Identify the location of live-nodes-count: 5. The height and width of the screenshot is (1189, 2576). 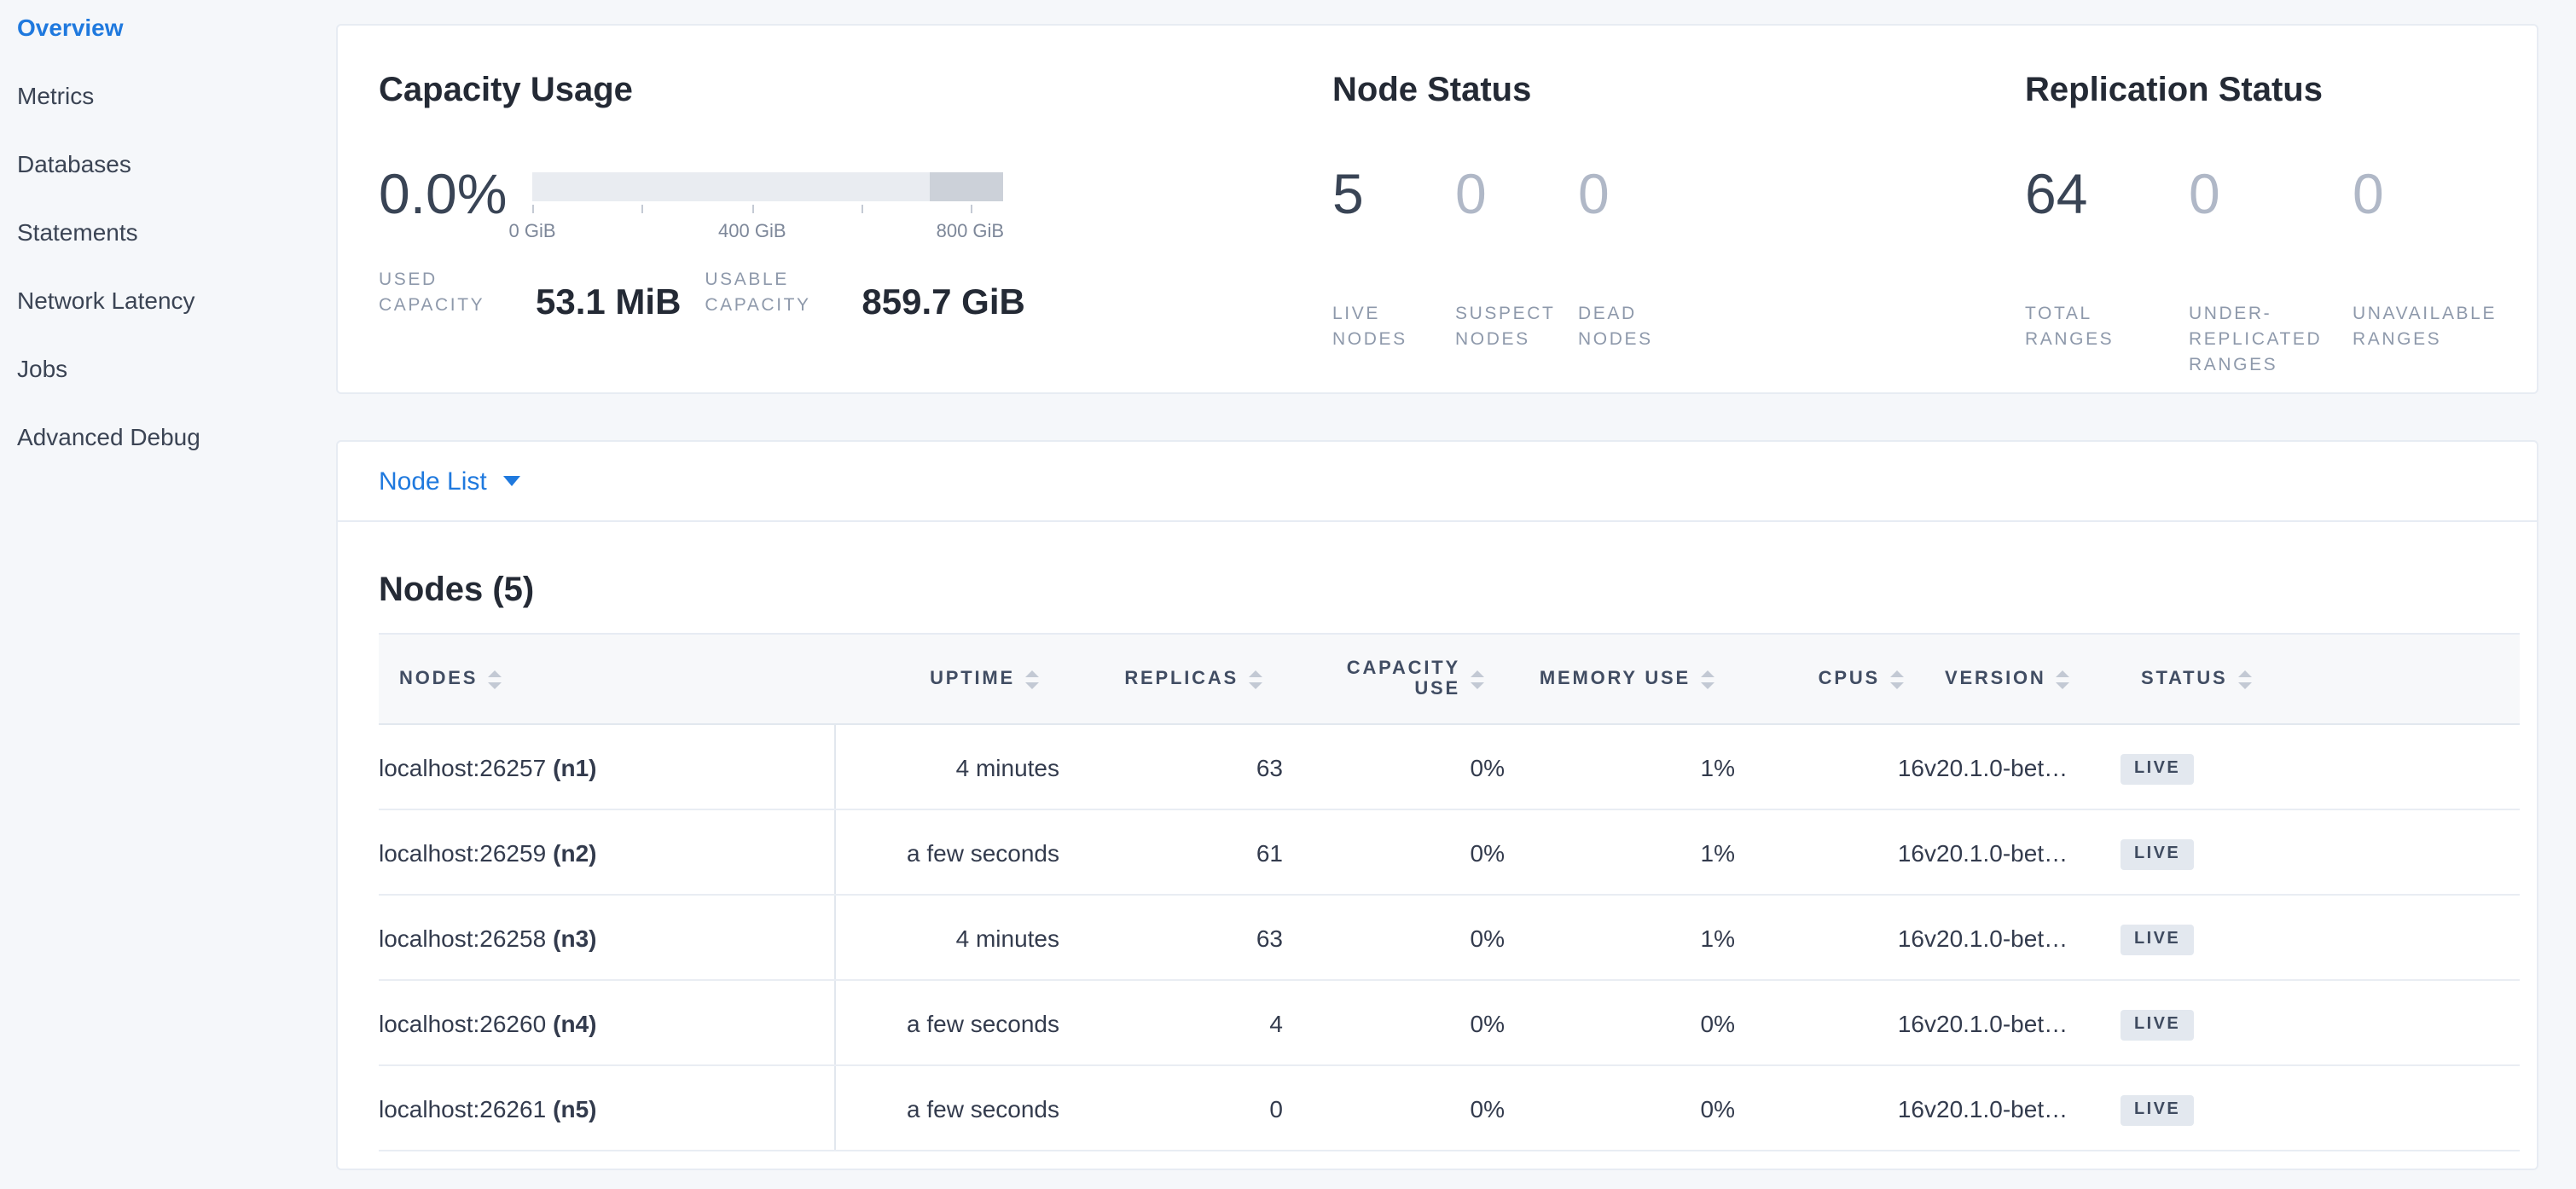
(1348, 193).